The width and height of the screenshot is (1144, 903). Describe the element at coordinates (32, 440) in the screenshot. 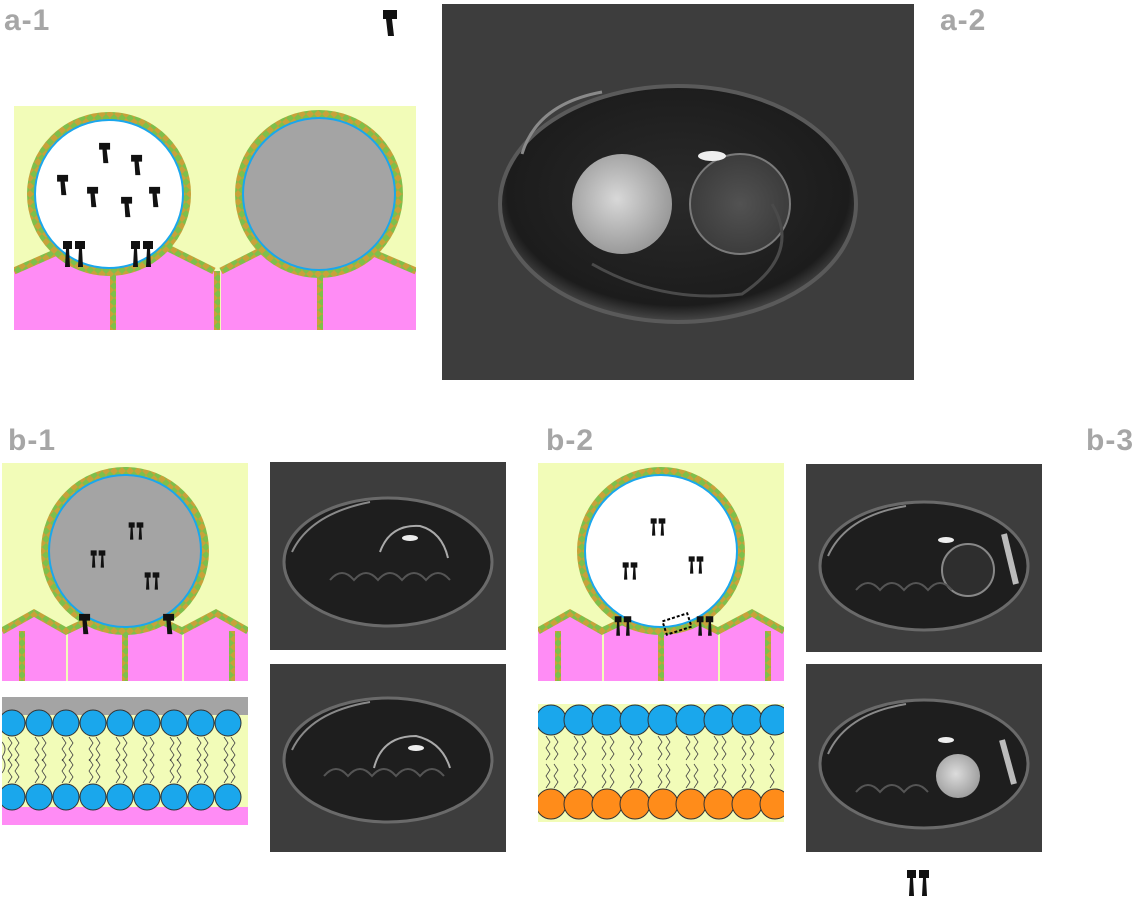

I see `panel-label-b1: b-1` at that location.